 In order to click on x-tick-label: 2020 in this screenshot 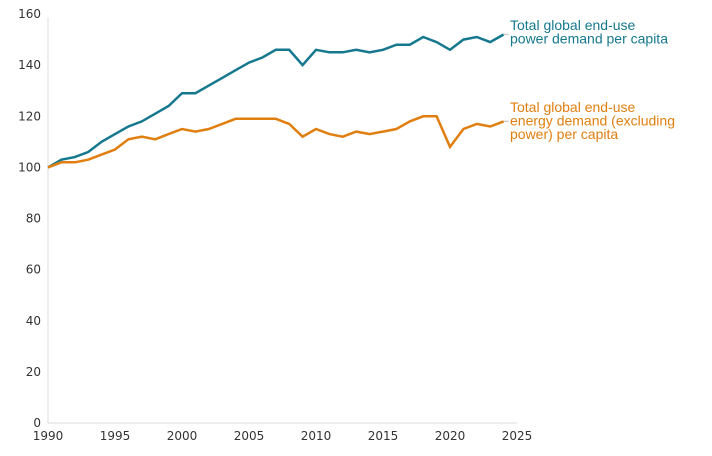, I will do `click(450, 436)`.